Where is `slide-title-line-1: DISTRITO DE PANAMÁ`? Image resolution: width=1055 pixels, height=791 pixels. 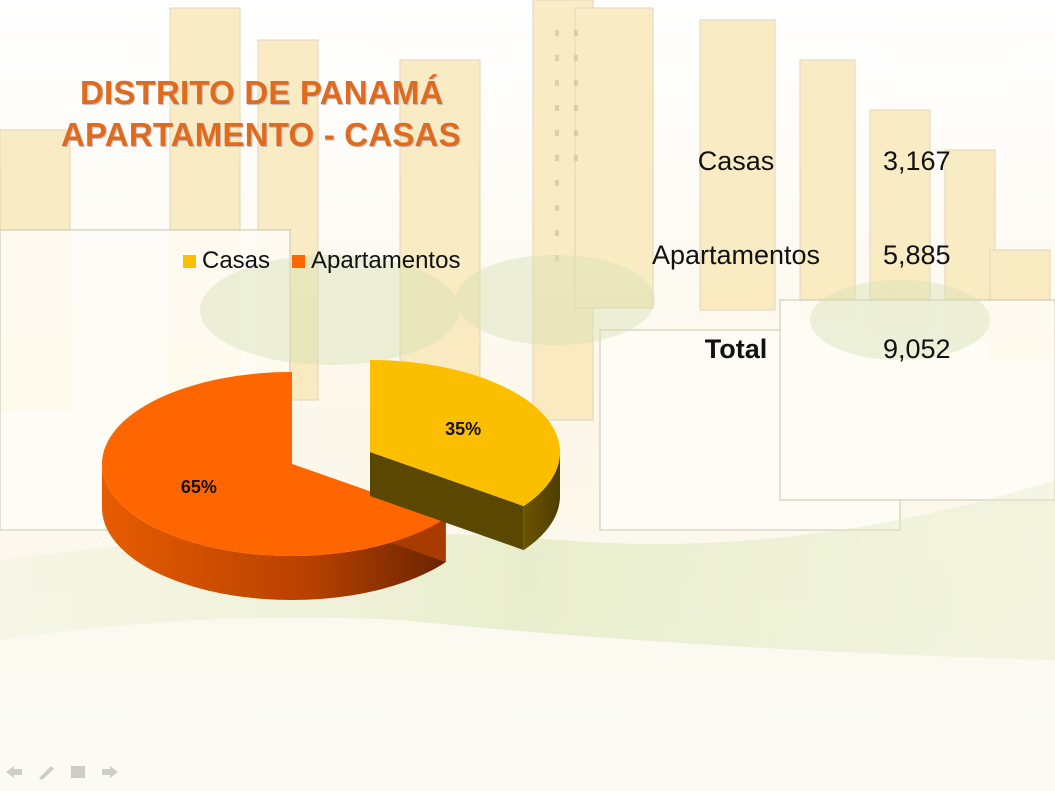
slide-title-line-1: DISTRITO DE PANAMÁ is located at coordinates (262, 92).